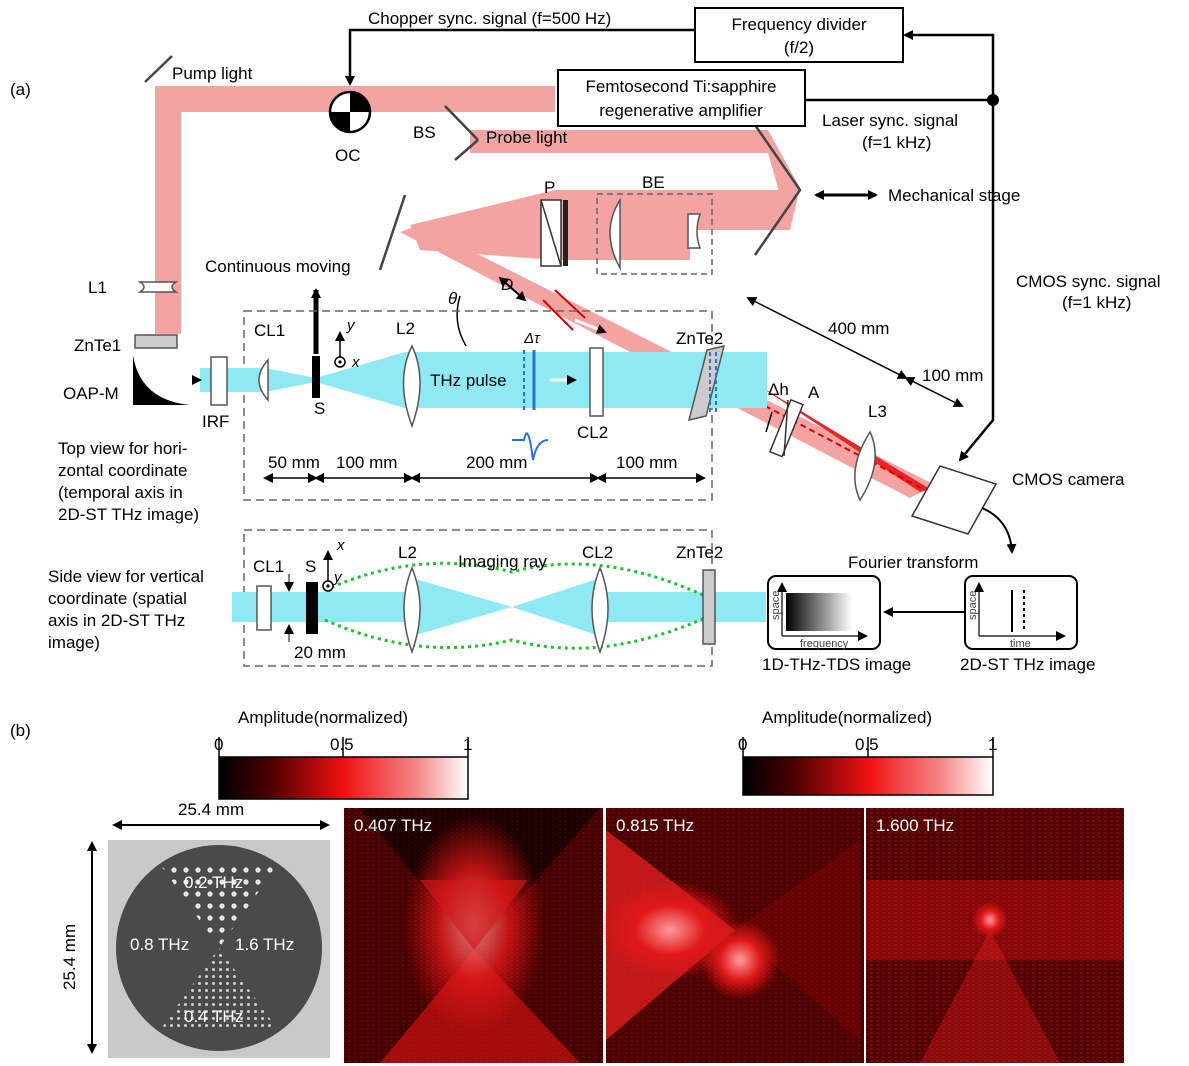 The height and width of the screenshot is (1066, 1189). What do you see at coordinates (1020, 644) in the screenshot?
I see `st-box-x-label: time` at bounding box center [1020, 644].